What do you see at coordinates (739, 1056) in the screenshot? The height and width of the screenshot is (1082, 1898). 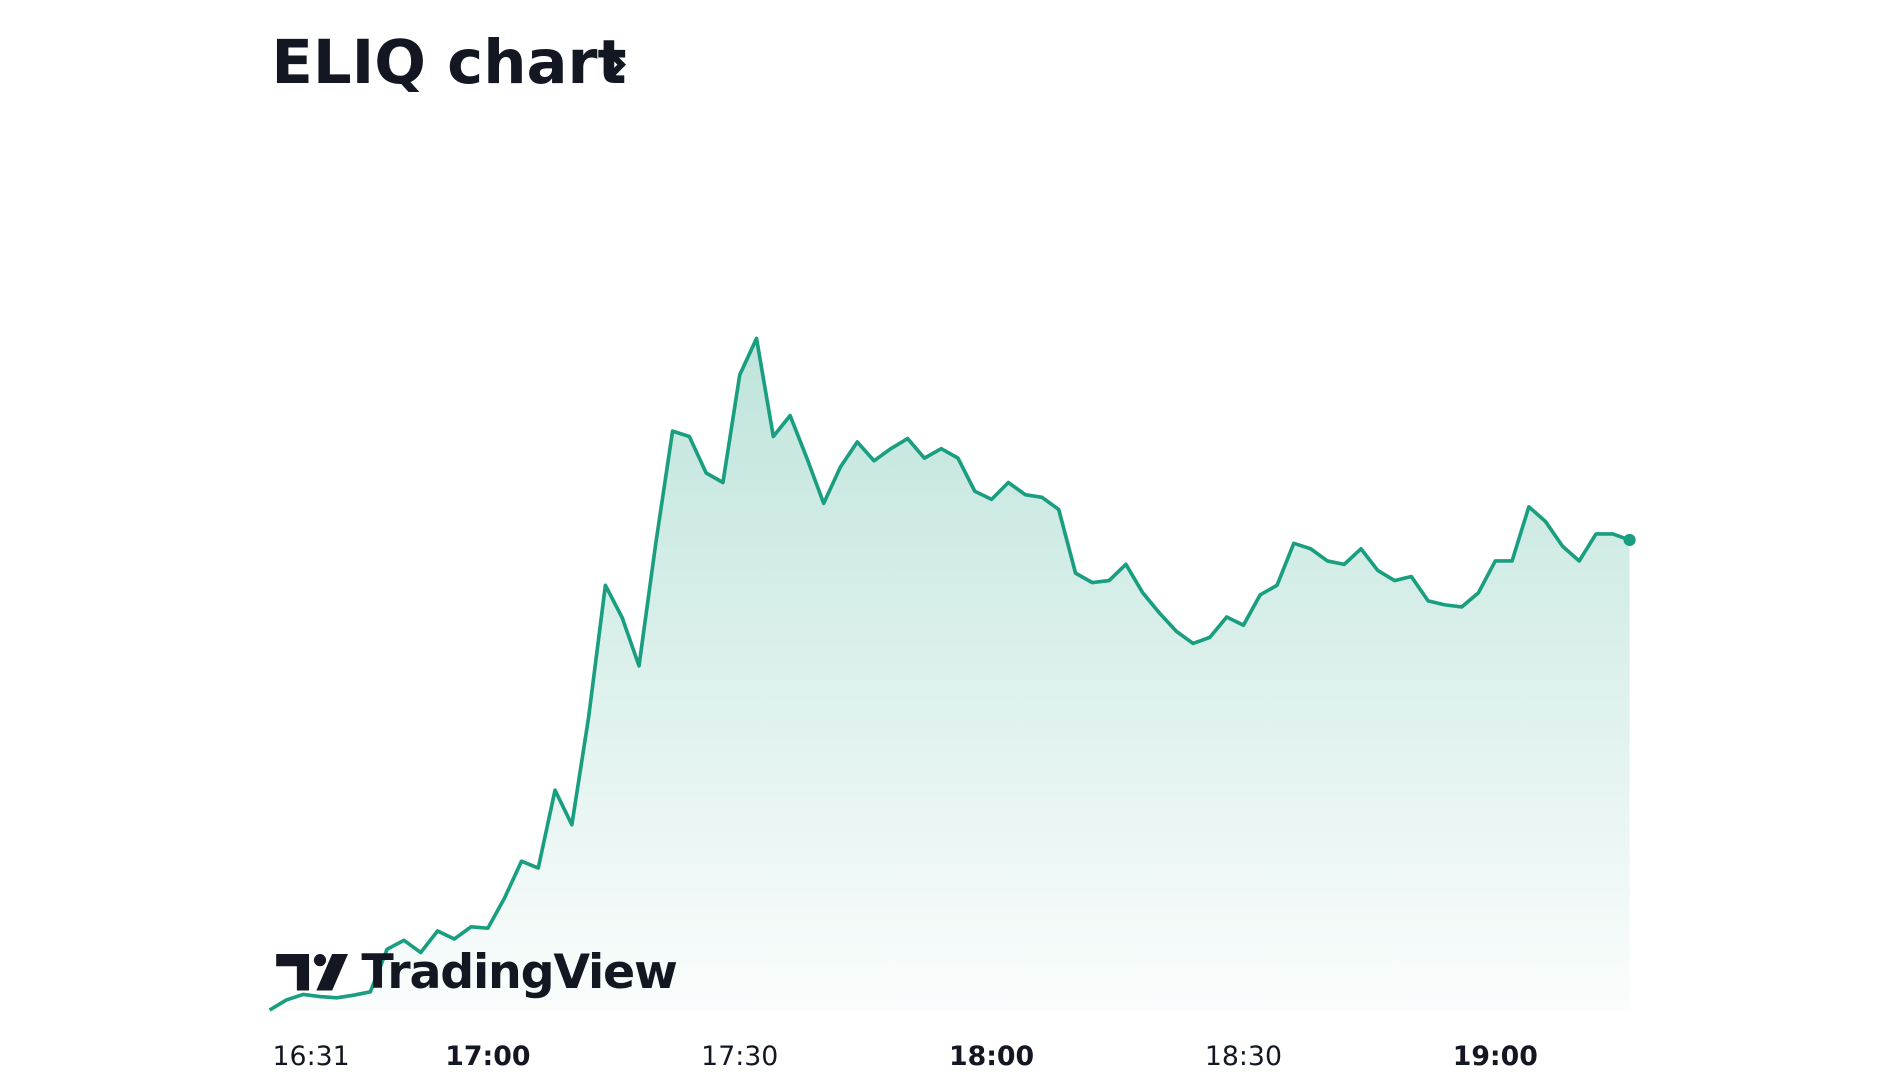 I see `x-tick-label: 17:30` at bounding box center [739, 1056].